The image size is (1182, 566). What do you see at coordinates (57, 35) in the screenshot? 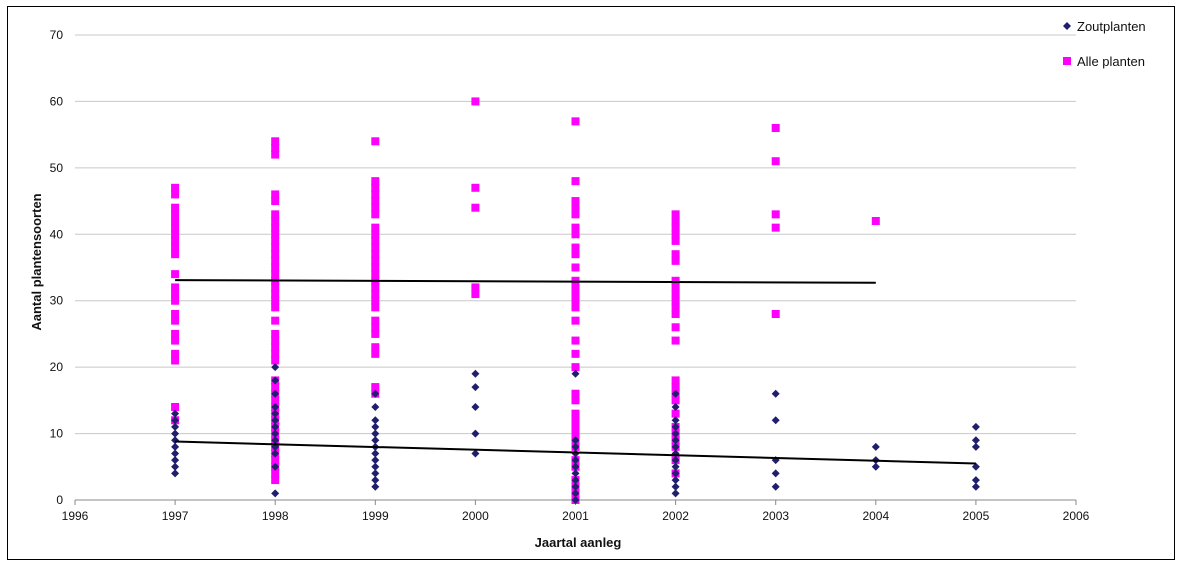
I see `y-tick-label: 70` at bounding box center [57, 35].